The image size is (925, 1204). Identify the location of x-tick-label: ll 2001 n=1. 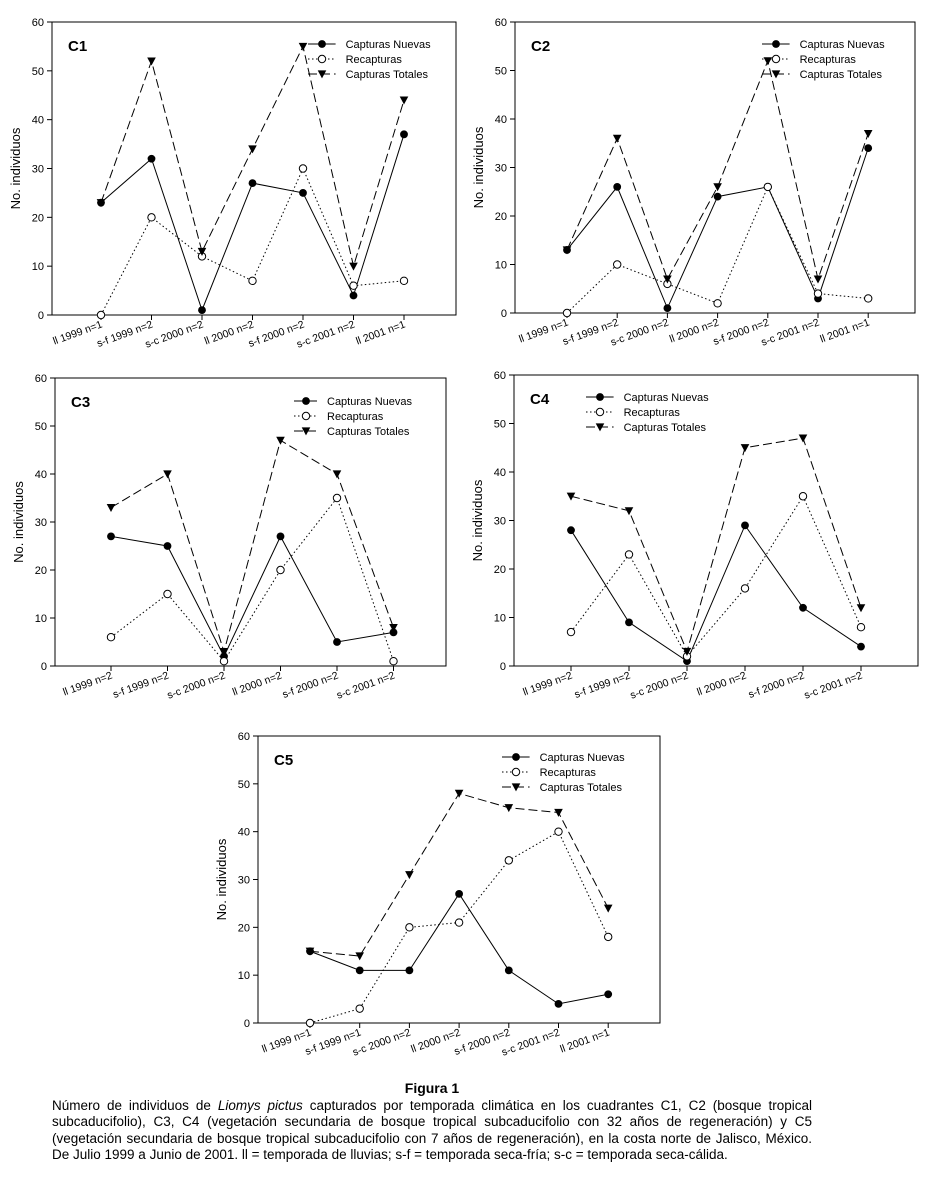
(845, 330).